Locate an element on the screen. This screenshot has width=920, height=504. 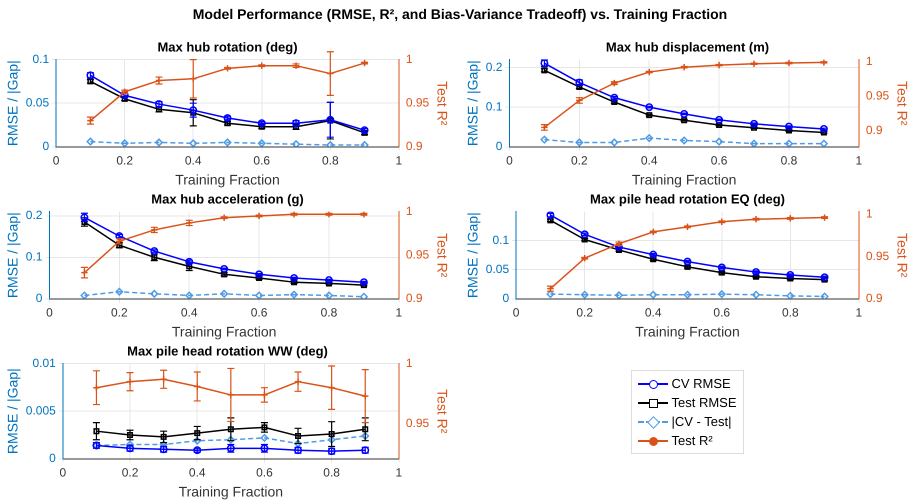
legend-label: Test RMSE is located at coordinates (703, 402).